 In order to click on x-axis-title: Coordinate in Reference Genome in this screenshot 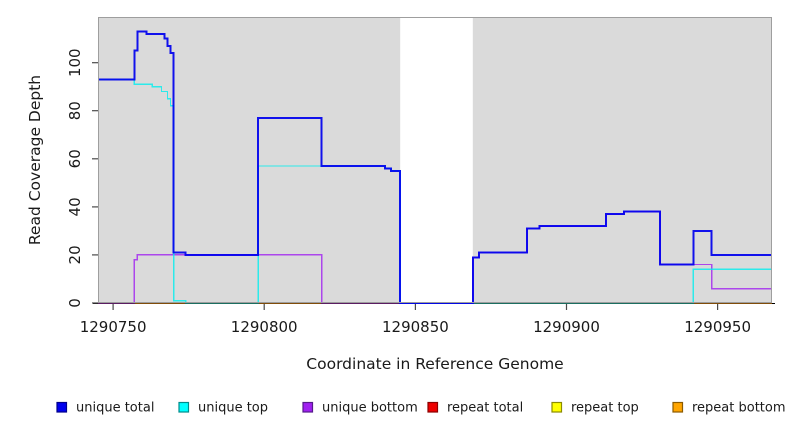, I will do `click(434, 364)`.